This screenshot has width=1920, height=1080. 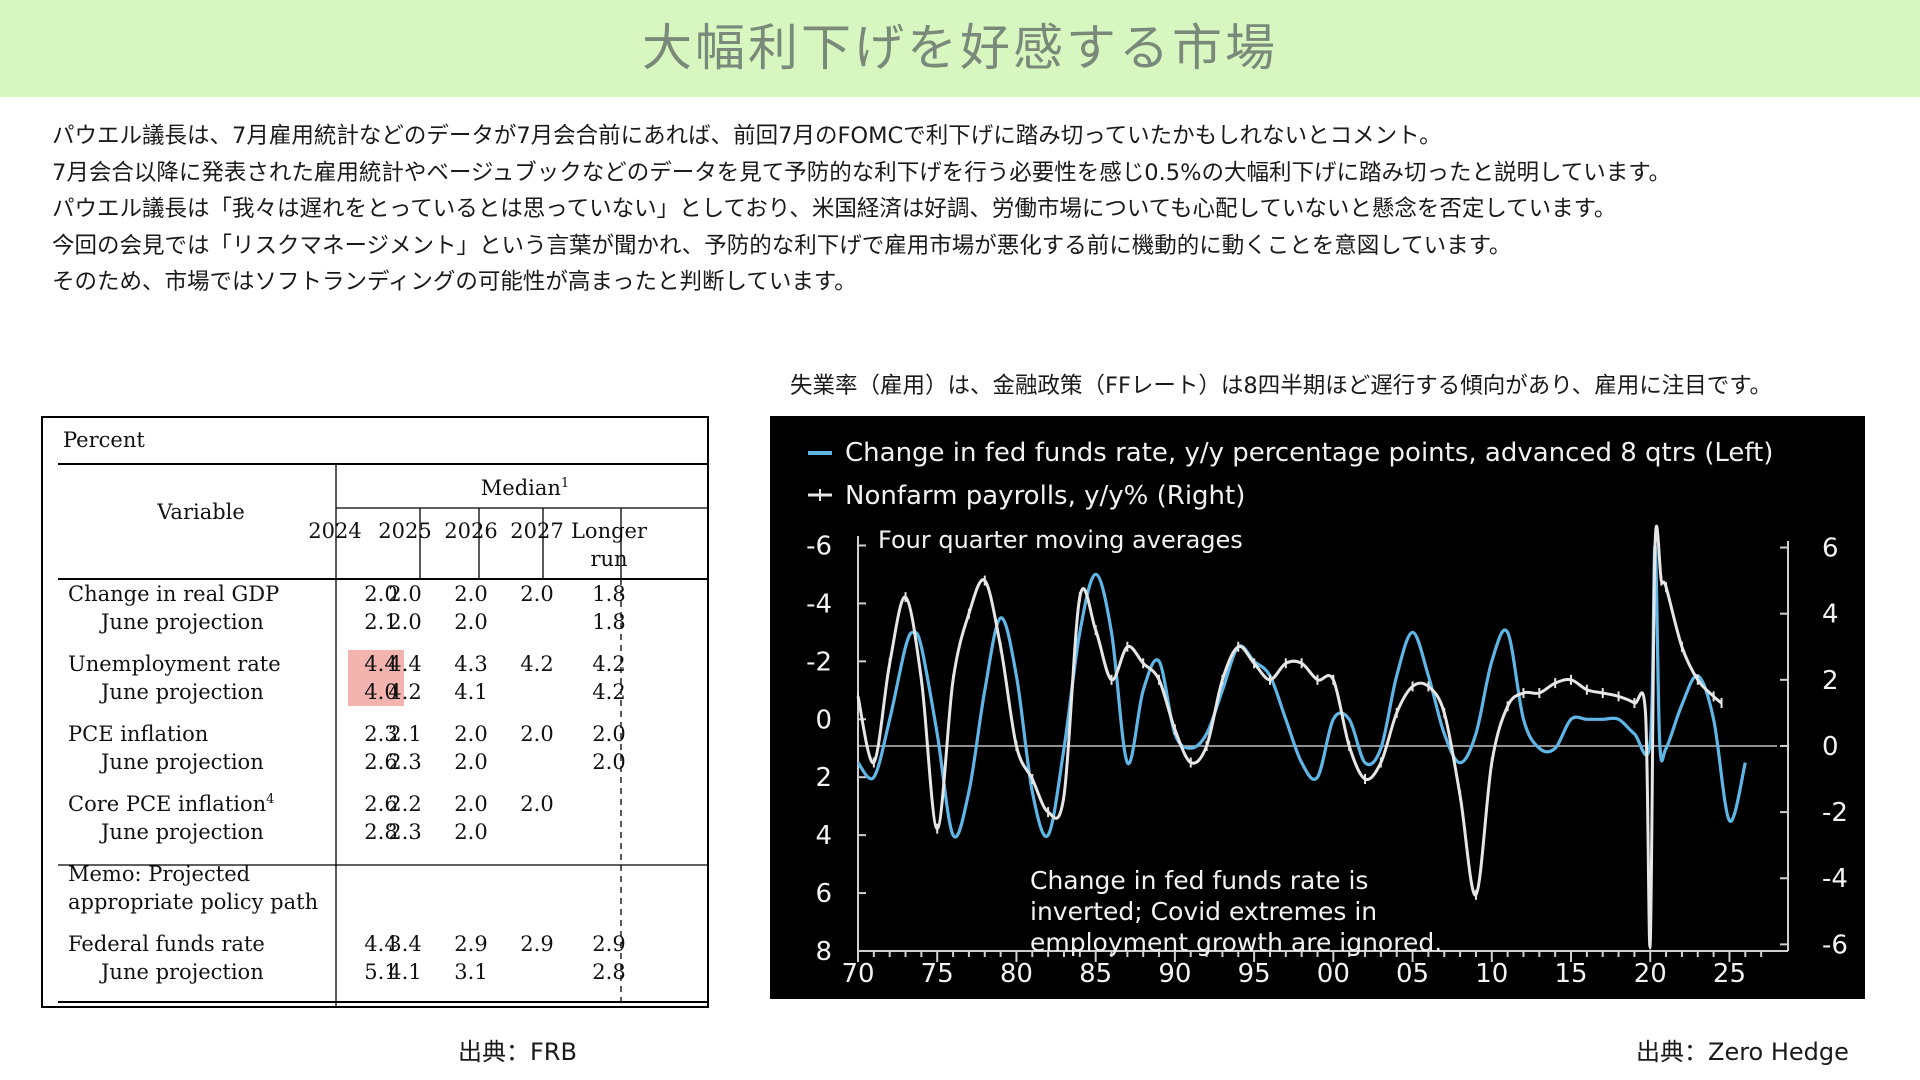 What do you see at coordinates (404, 944) in the screenshot?
I see `table-cell: 3.4` at bounding box center [404, 944].